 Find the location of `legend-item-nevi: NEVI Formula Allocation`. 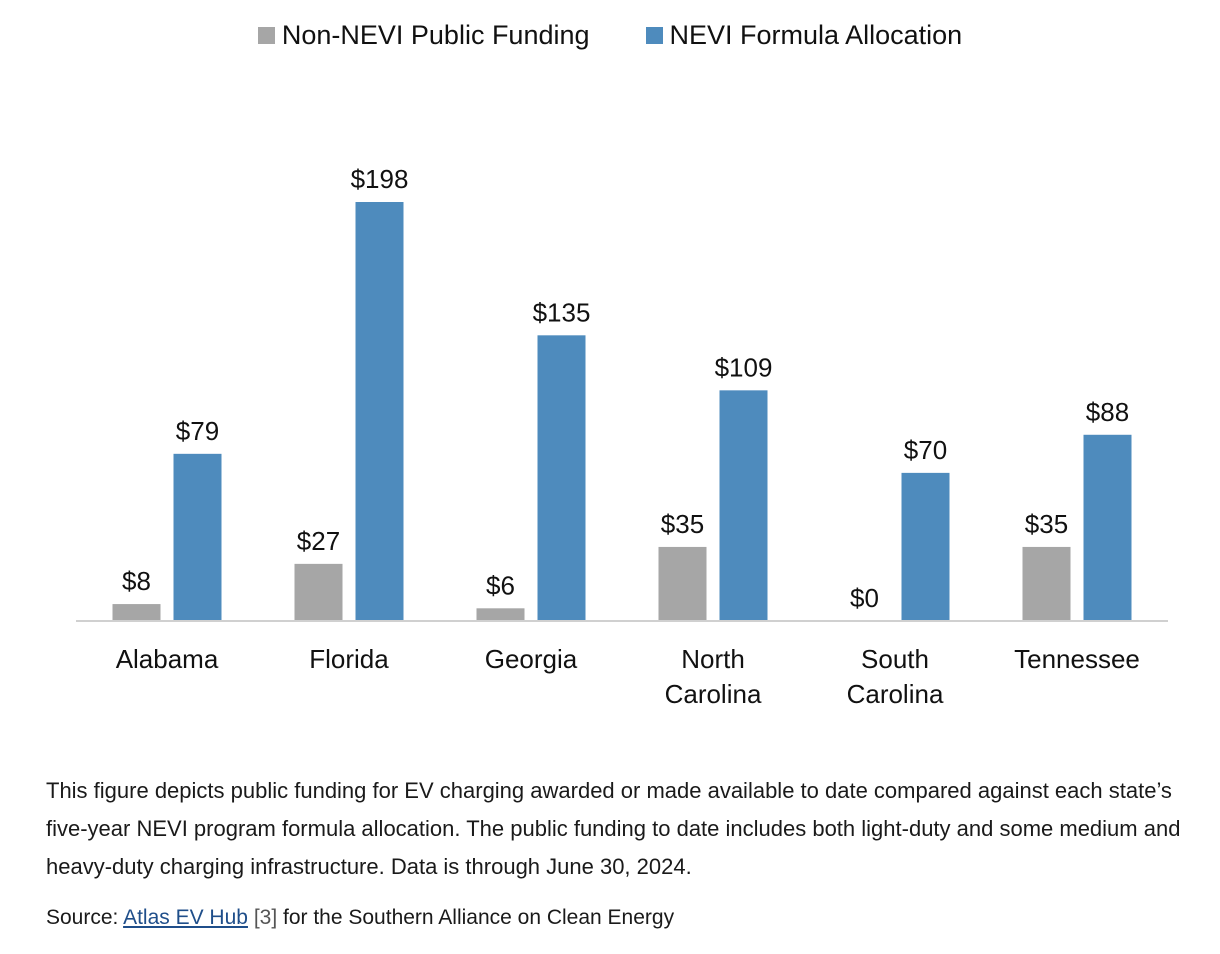

legend-item-nevi: NEVI Formula Allocation is located at coordinates (804, 35).